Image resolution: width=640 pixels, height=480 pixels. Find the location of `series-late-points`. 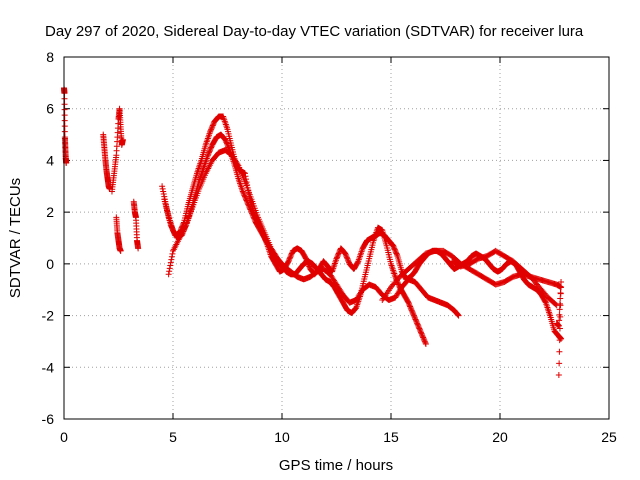

series-late-points is located at coordinates (559, 328).